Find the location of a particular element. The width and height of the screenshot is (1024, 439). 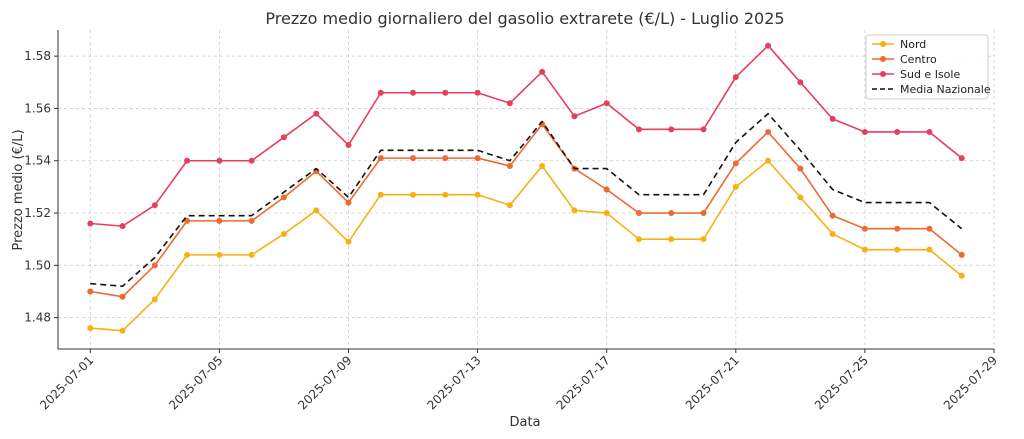

x-tick-label: 2025-07-21 is located at coordinates (712, 382).